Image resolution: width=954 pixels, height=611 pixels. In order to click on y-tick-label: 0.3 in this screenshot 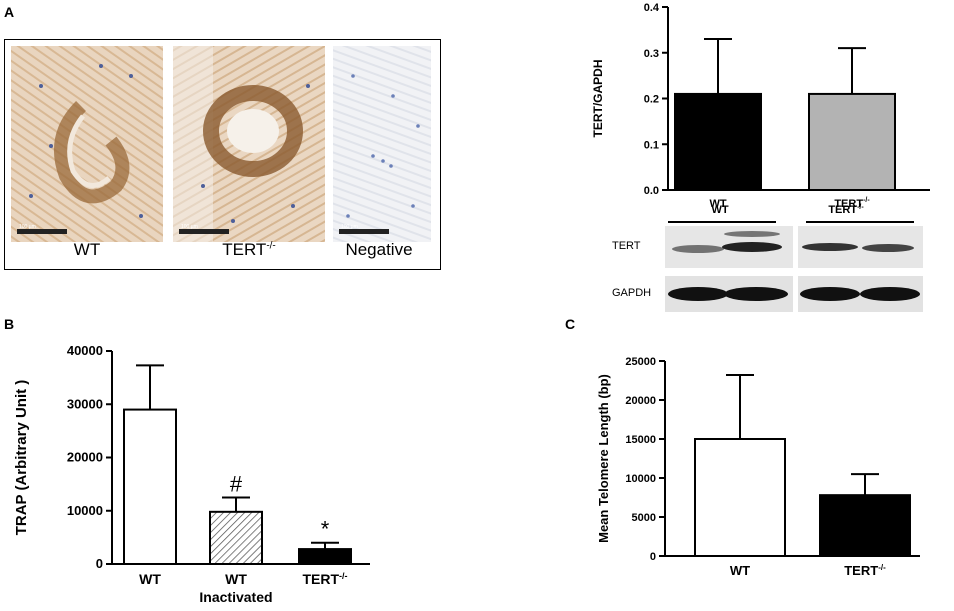, I will do `click(651, 54)`.